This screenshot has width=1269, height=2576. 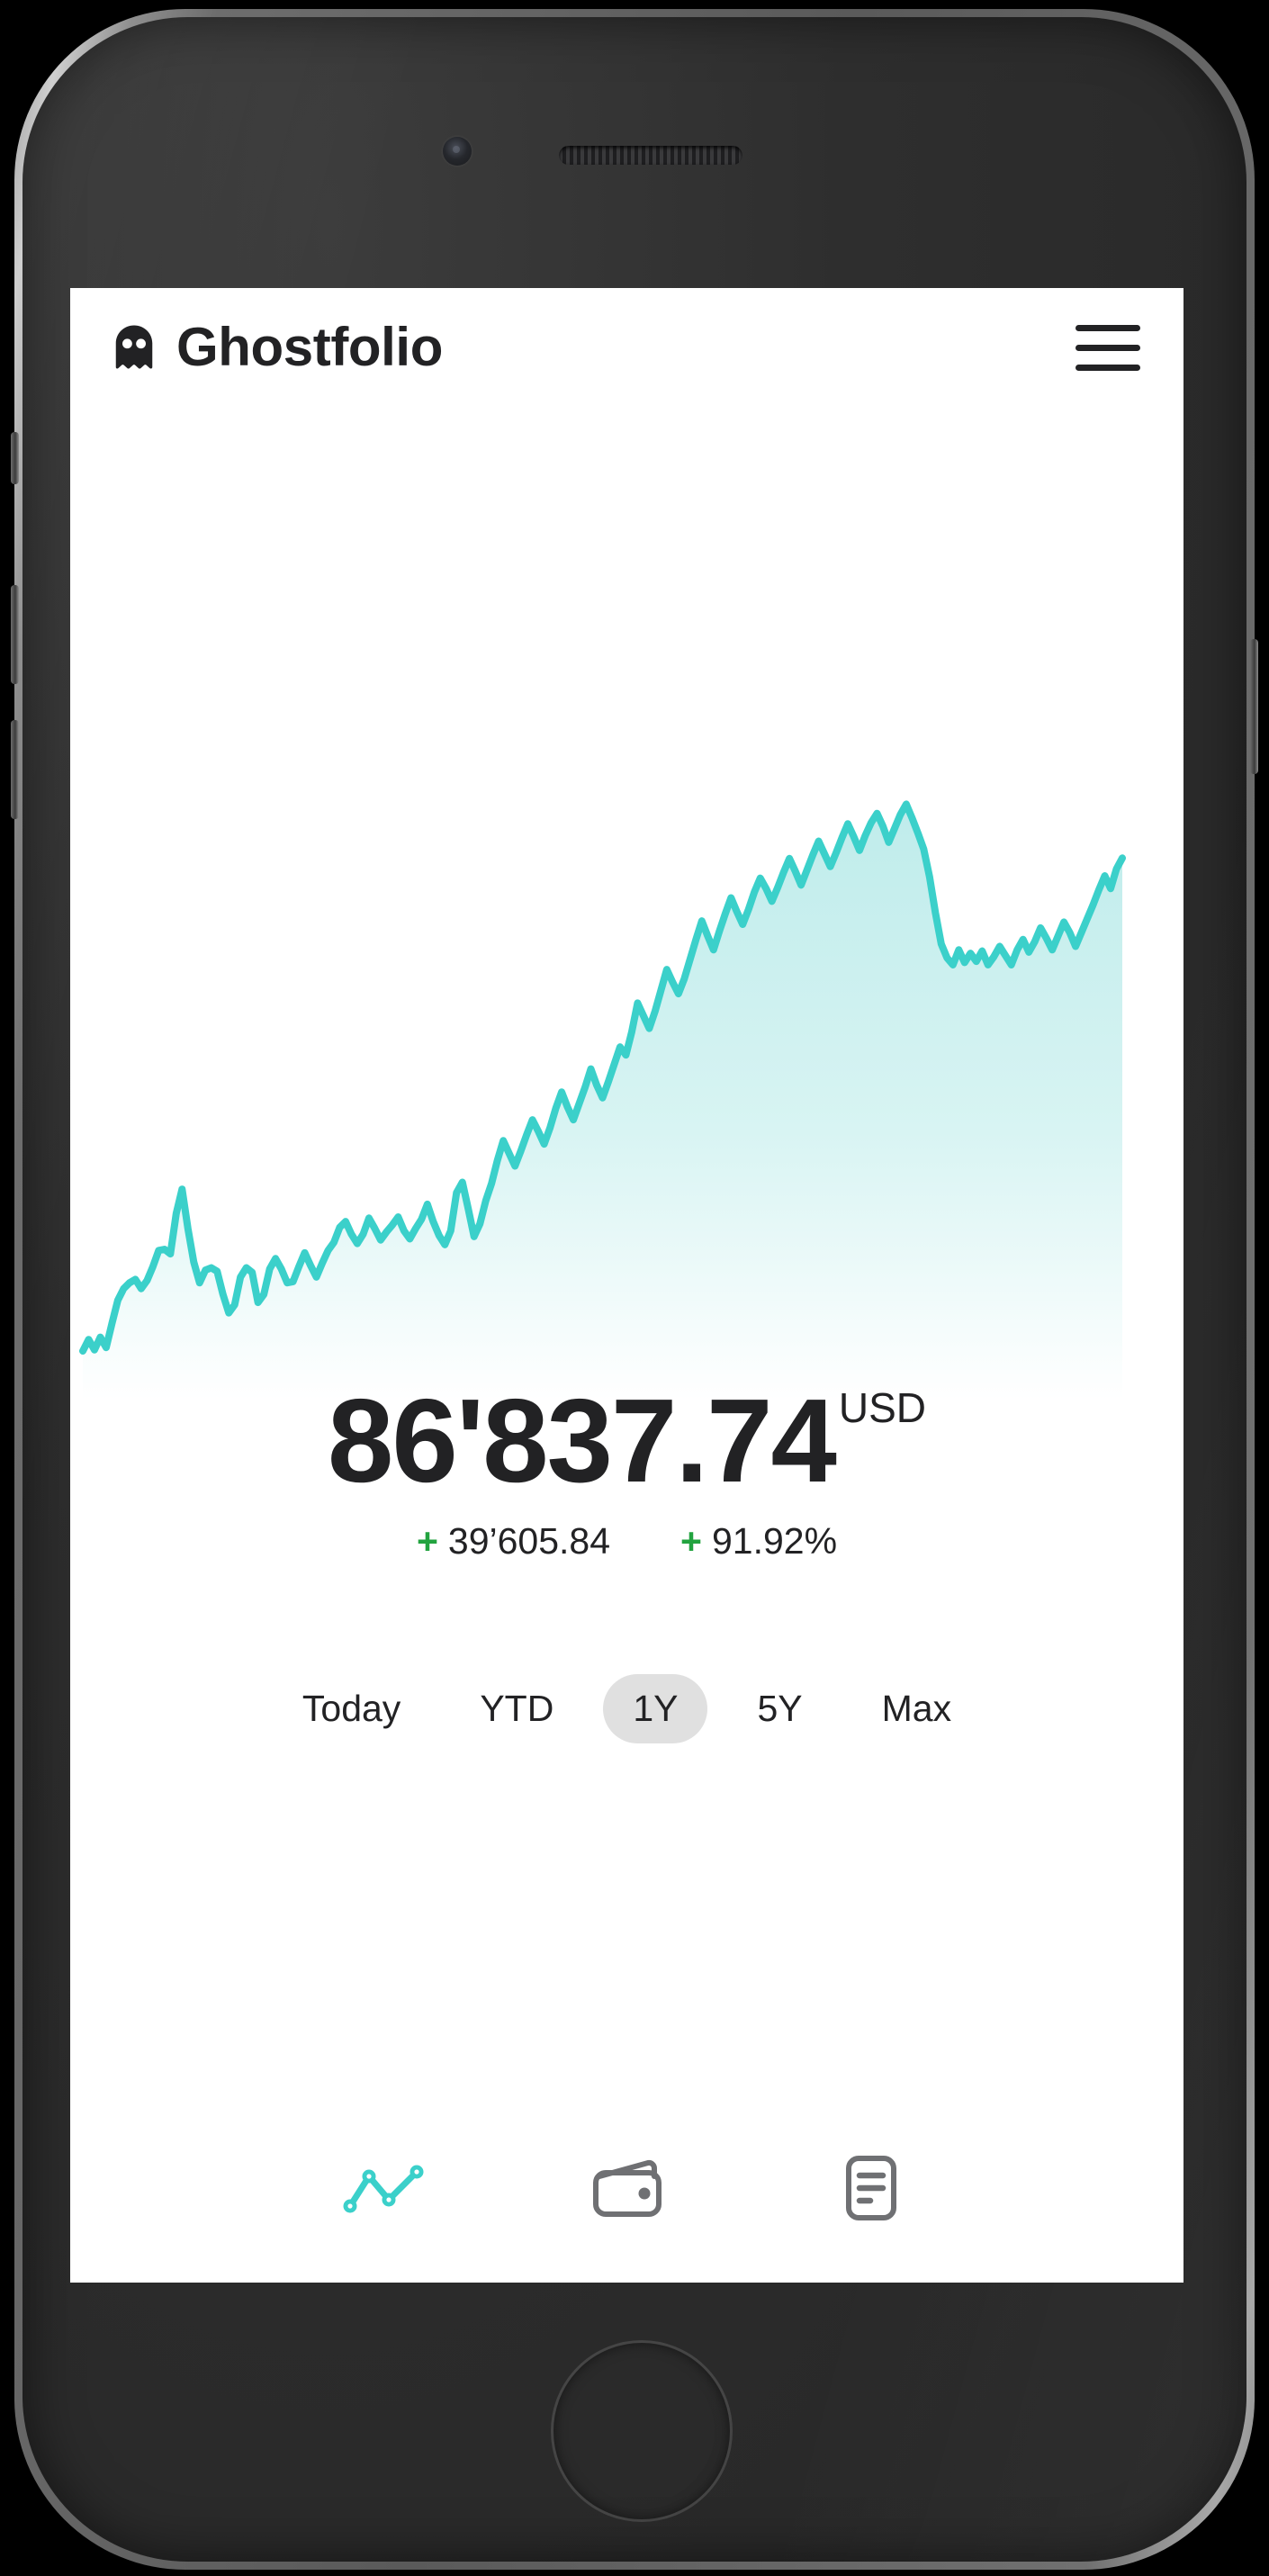 I want to click on change-percent-value: 91.92%, so click(x=774, y=1541).